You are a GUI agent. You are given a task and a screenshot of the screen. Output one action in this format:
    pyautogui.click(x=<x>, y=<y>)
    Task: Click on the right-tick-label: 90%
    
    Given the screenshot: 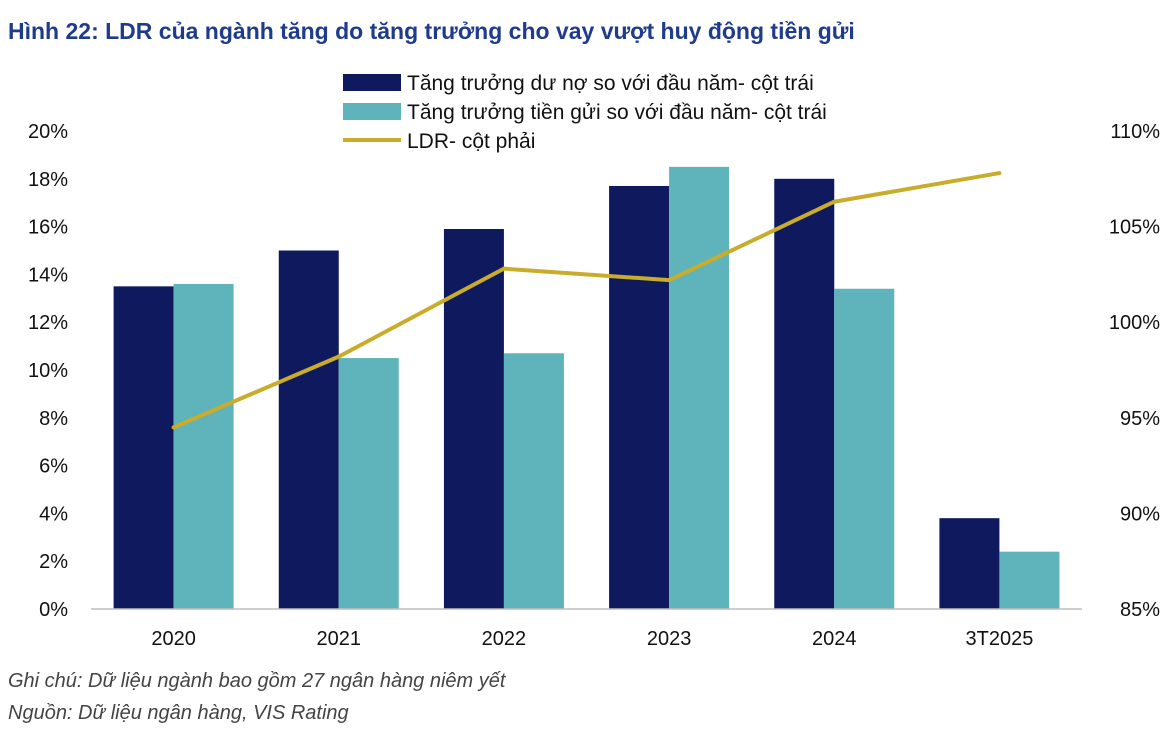 What is the action you would take?
    pyautogui.click(x=1140, y=514)
    